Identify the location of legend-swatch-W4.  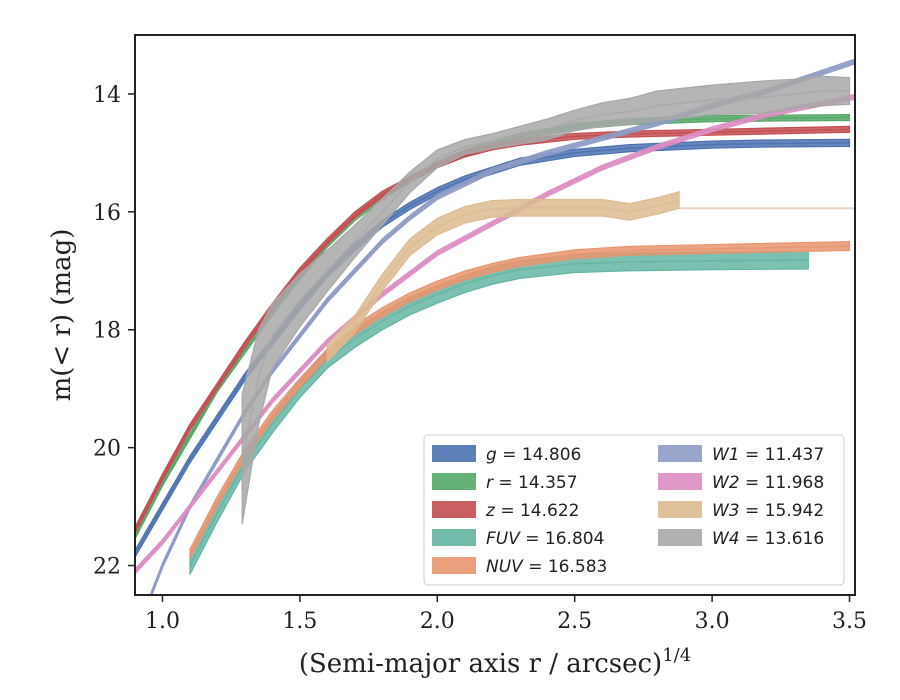
(680, 537).